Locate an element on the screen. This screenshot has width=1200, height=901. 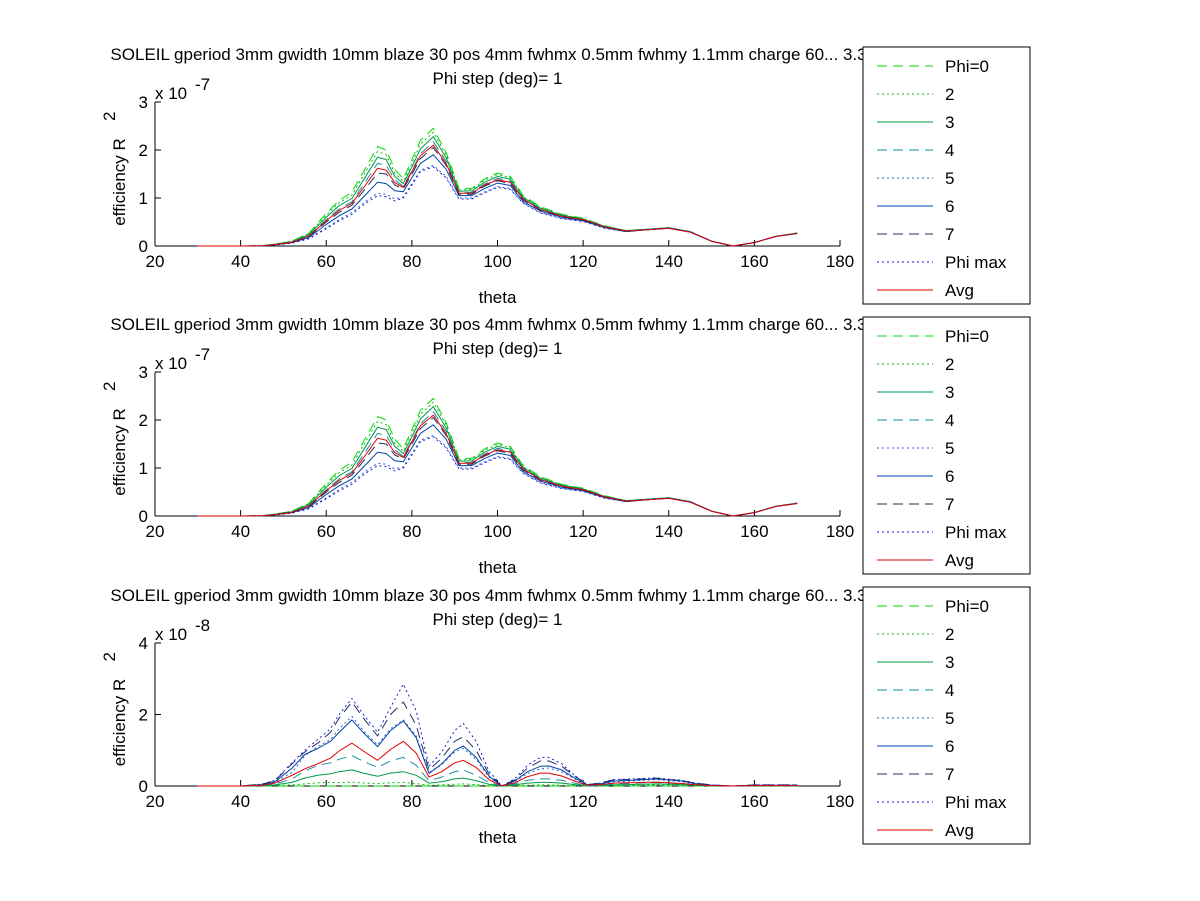
x-tick-label: 60 is located at coordinates (326, 801).